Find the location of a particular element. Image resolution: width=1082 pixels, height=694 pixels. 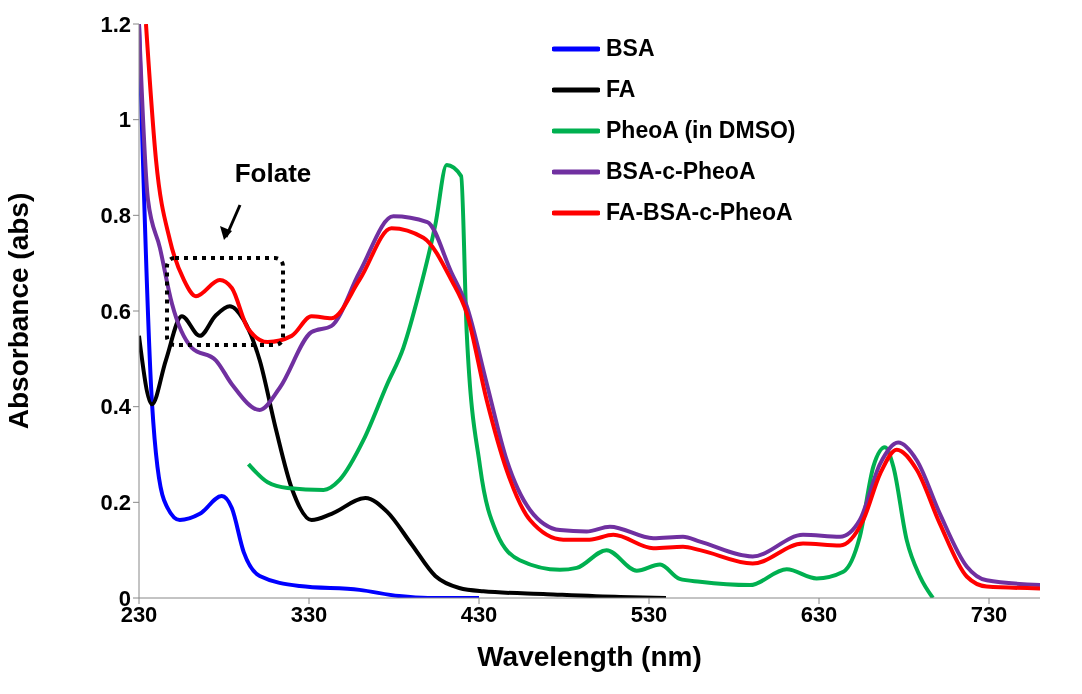

legend-label: FA-BSA-c-PheoA is located at coordinates (699, 212).